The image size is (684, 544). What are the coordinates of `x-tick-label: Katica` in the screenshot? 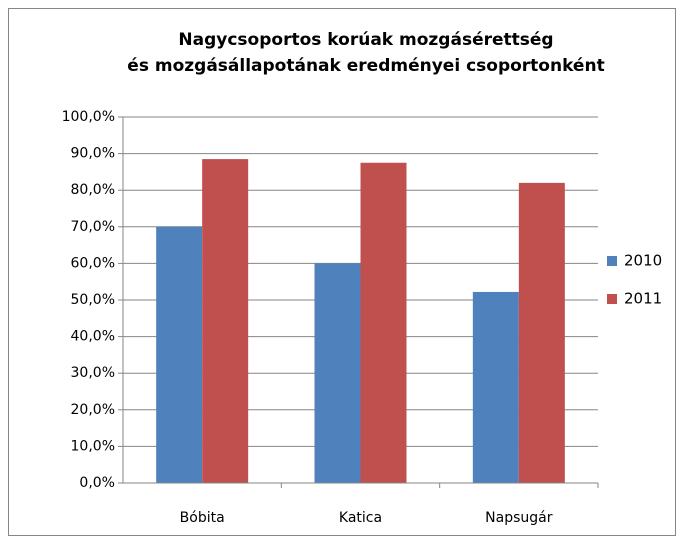 It's located at (360, 518).